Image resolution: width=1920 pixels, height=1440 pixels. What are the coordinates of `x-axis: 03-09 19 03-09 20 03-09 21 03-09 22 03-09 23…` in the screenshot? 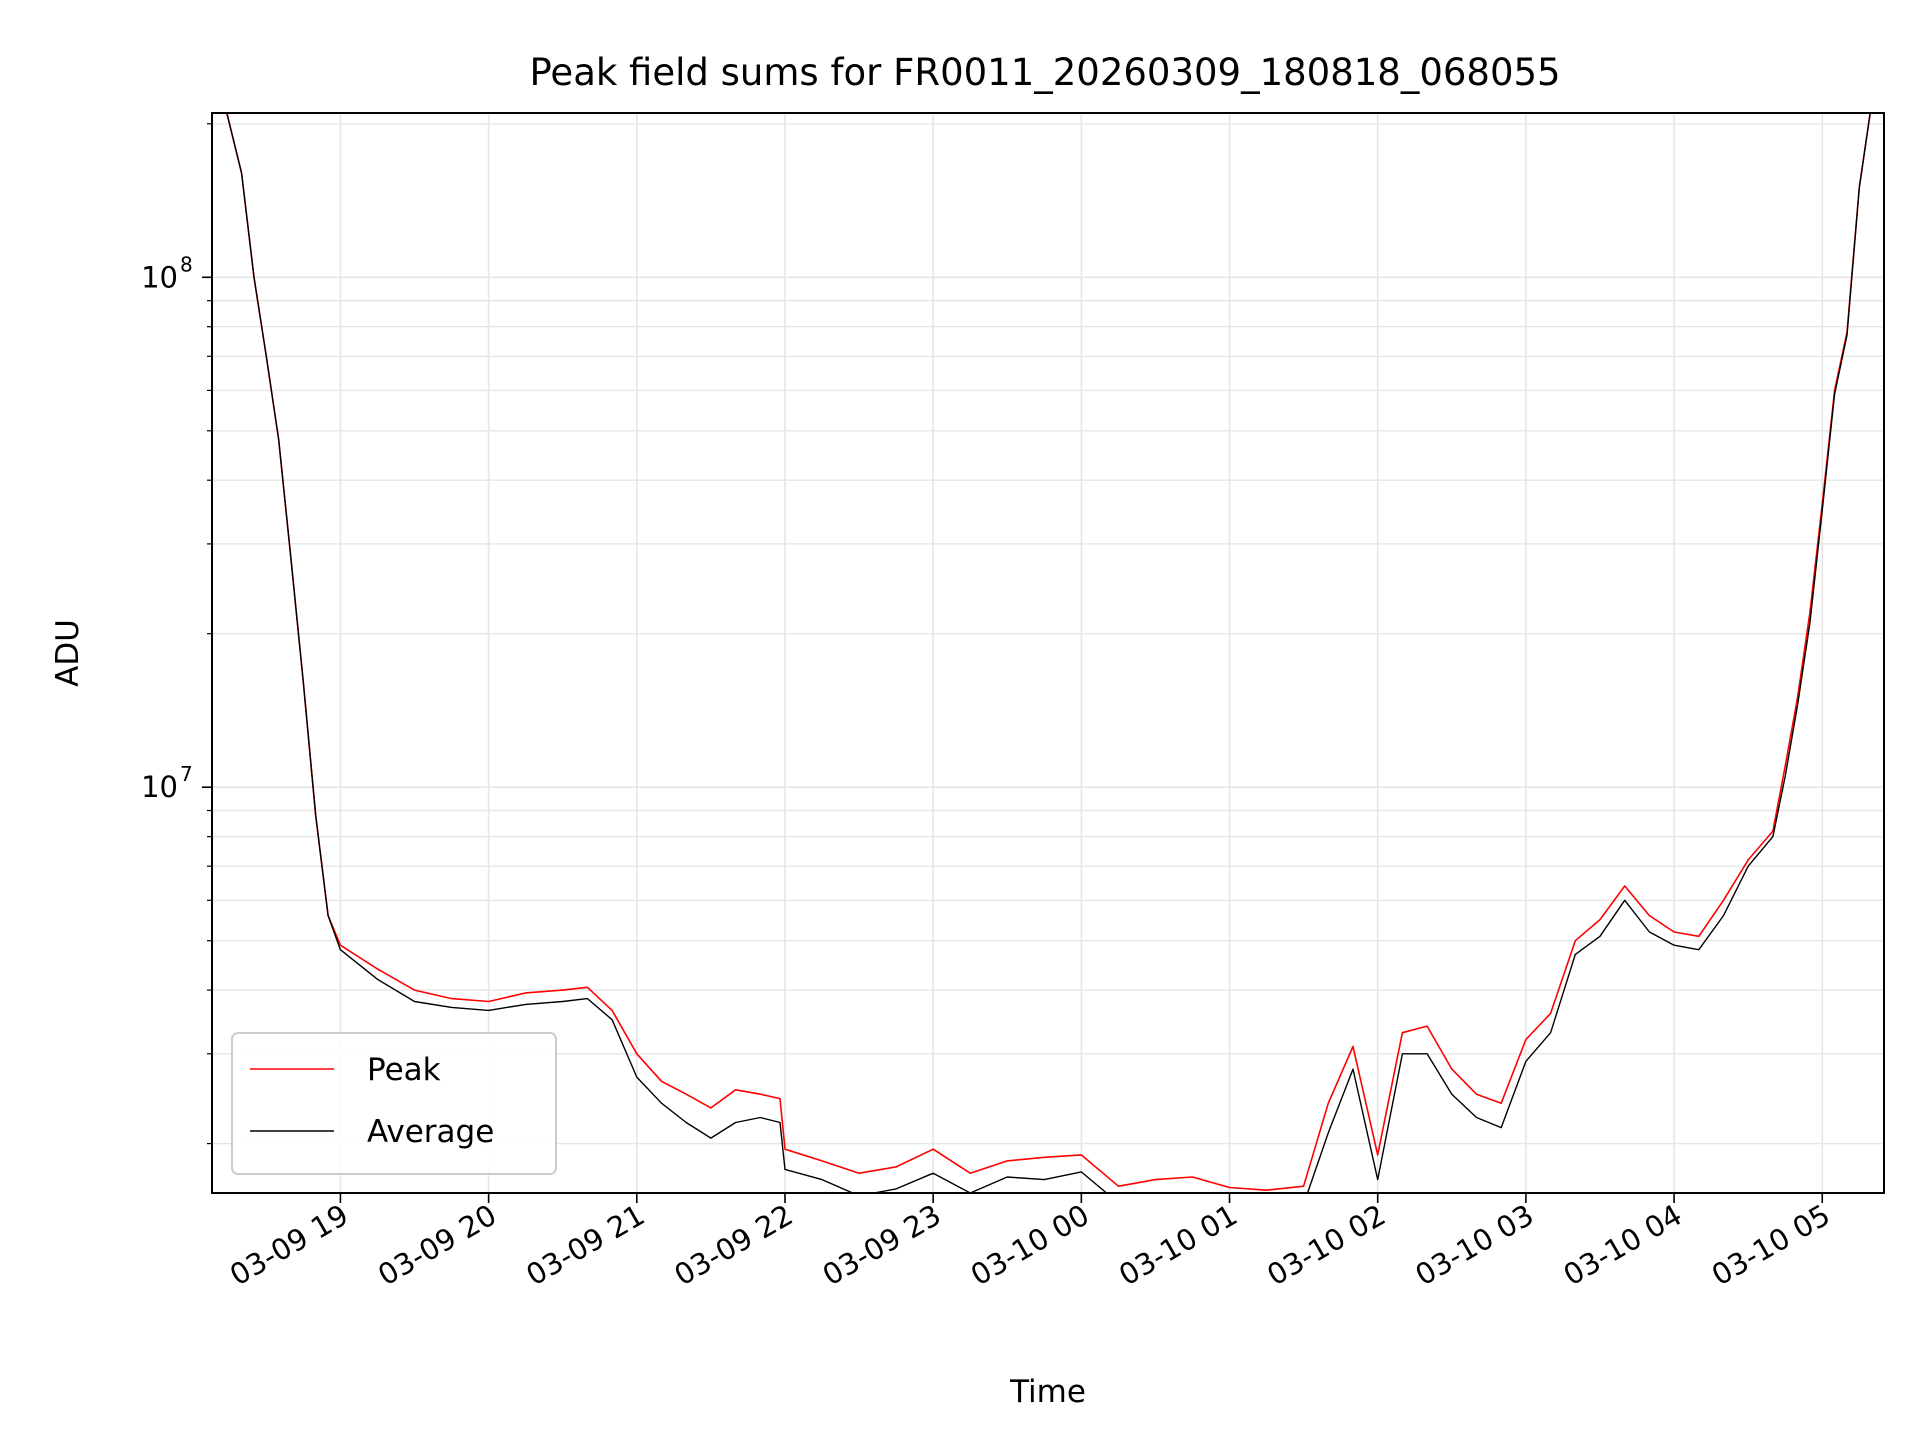 It's located at (1030, 1242).